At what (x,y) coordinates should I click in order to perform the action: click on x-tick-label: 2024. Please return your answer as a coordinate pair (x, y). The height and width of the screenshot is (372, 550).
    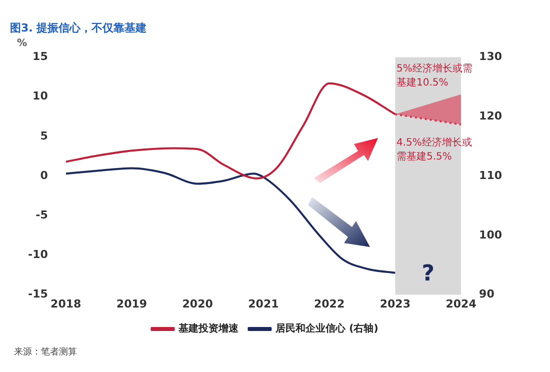
    Looking at the image, I should click on (461, 303).